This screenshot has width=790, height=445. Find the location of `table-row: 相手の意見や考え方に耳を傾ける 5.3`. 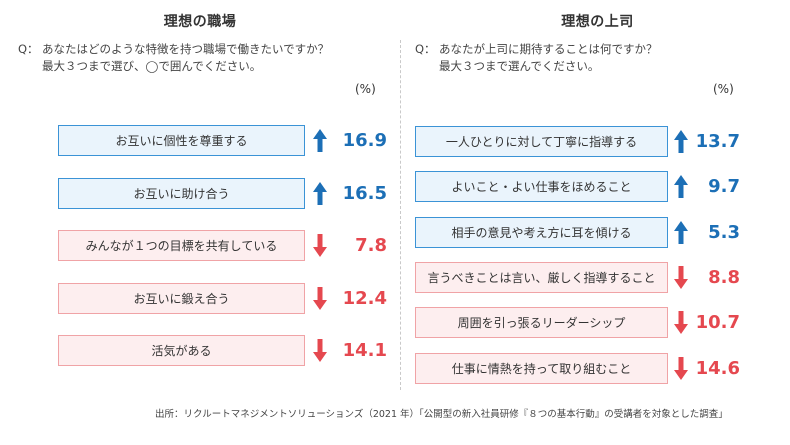

table-row: 相手の意見や考え方に耳を傾ける 5.3 is located at coordinates (597, 232).